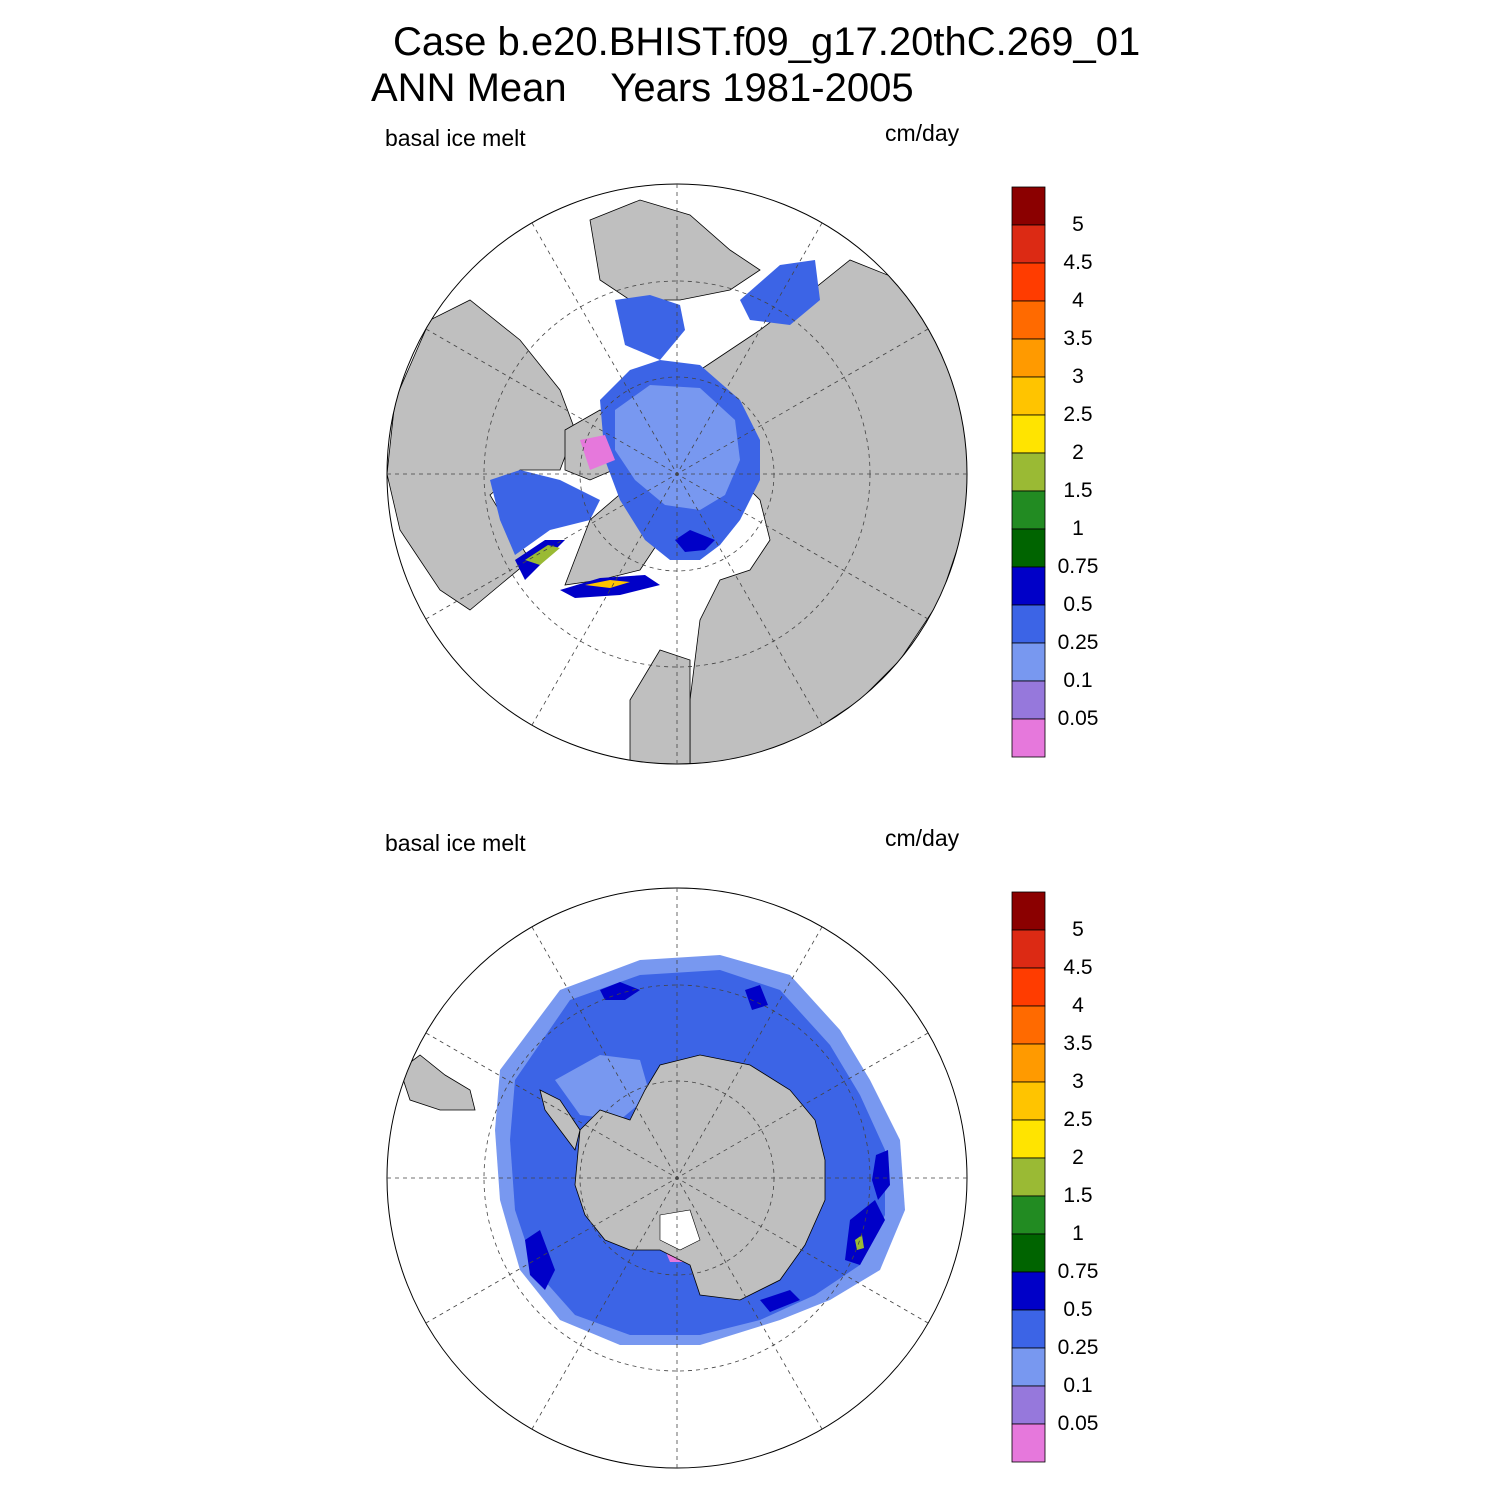 The image size is (1500, 1500). What do you see at coordinates (922, 838) in the screenshot?
I see `south-panel-units-label: cm/day` at bounding box center [922, 838].